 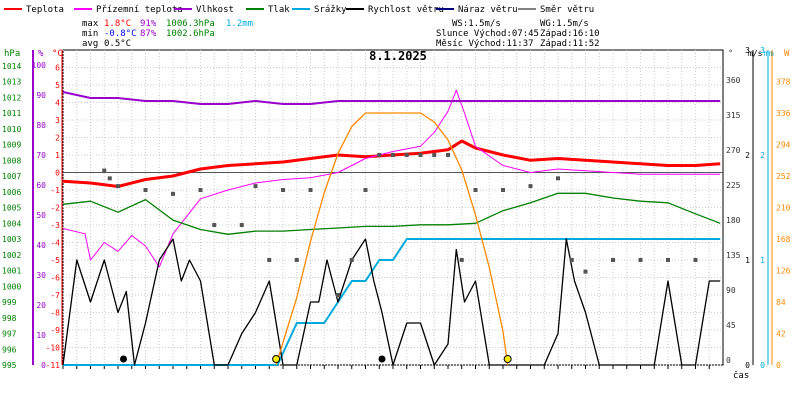 I want to click on info-sun-set: Západ:16:10, so click(x=570, y=34).